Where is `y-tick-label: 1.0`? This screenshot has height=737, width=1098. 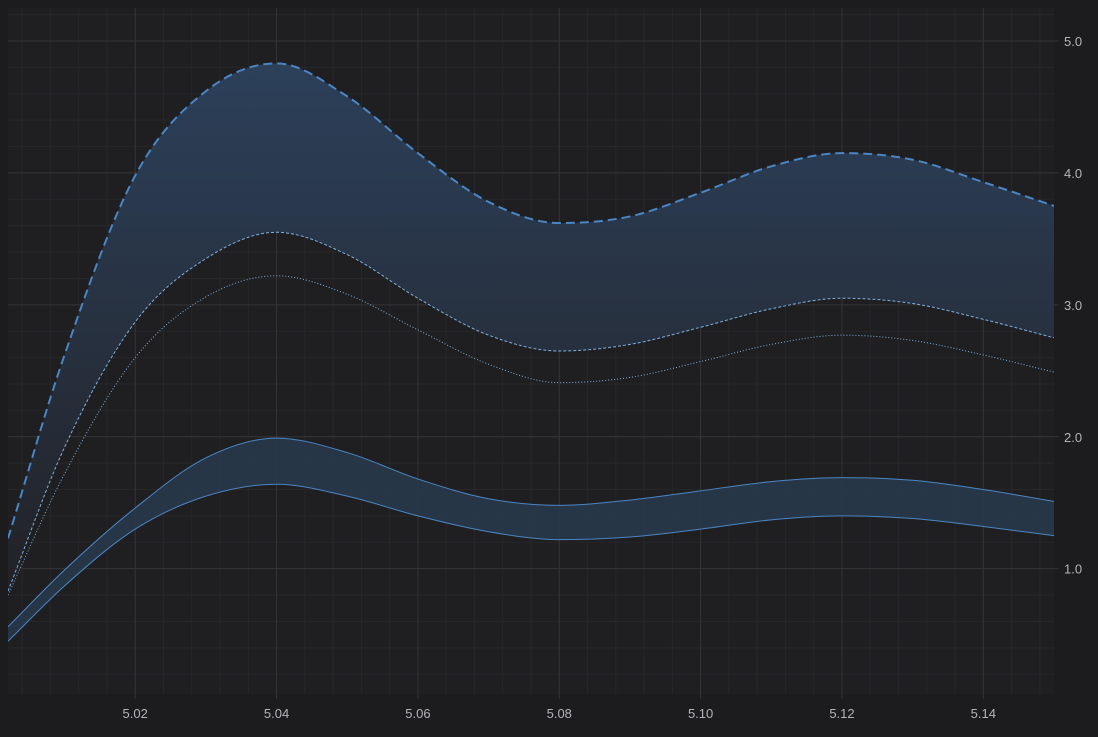
y-tick-label: 1.0 is located at coordinates (1073, 569).